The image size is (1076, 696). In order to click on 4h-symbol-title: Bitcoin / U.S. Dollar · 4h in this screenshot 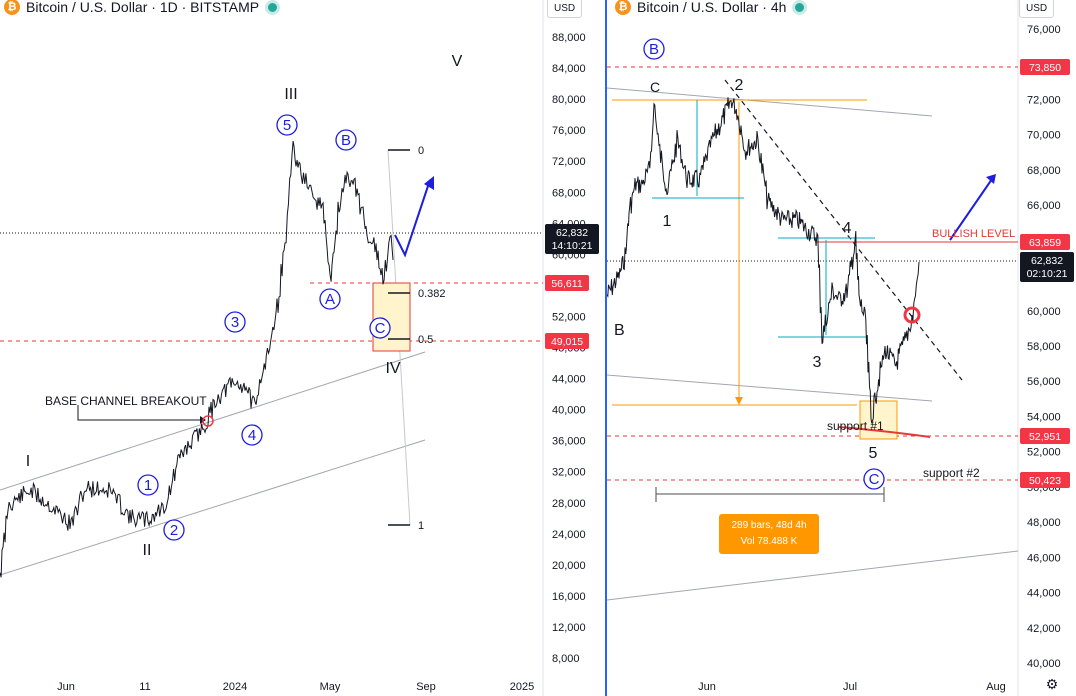, I will do `click(712, 7)`.